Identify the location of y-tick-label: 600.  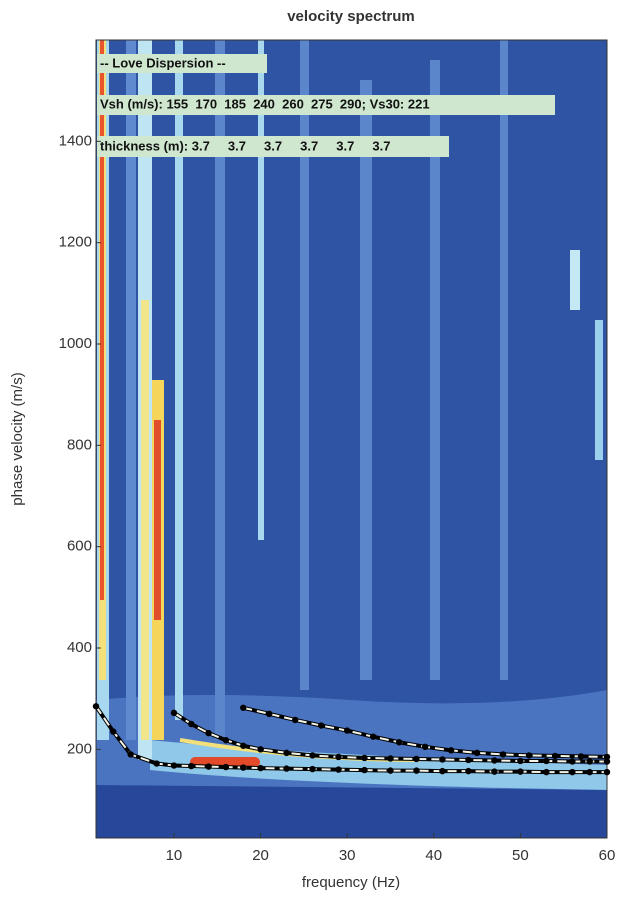
(79, 546).